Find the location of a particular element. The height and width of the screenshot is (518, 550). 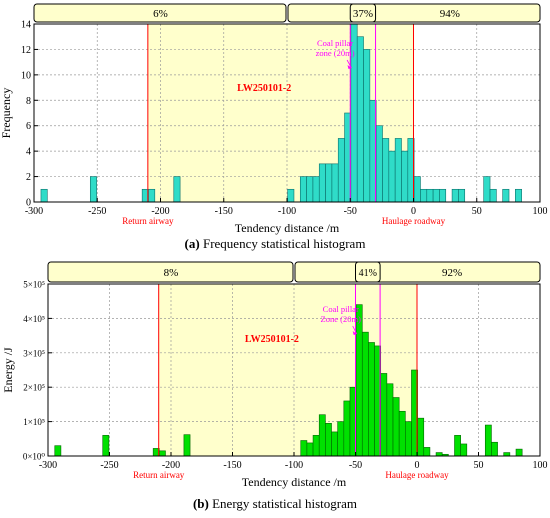

caption: (a) Frequency statistical histogram is located at coordinates (275, 243).